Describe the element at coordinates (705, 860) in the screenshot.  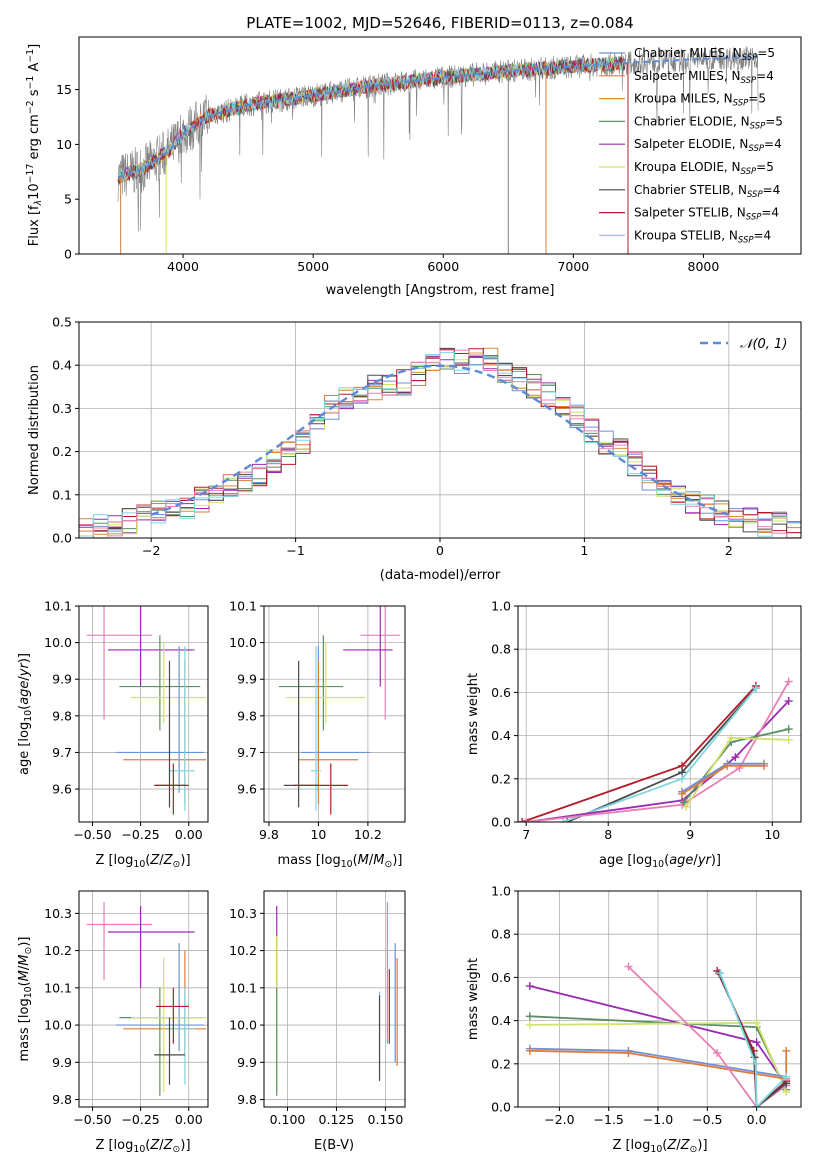
I see `label-part: yr` at that location.